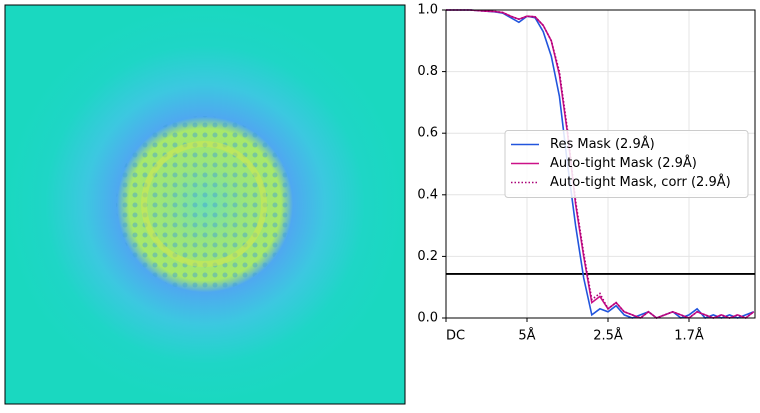  Describe the element at coordinates (427, 194) in the screenshot. I see `y-tick-label: 0.4` at that location.